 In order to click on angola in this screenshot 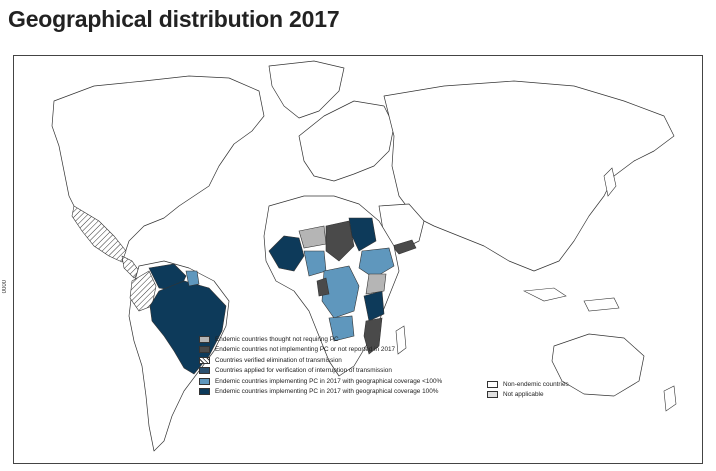, I will do `click(341, 328)`.